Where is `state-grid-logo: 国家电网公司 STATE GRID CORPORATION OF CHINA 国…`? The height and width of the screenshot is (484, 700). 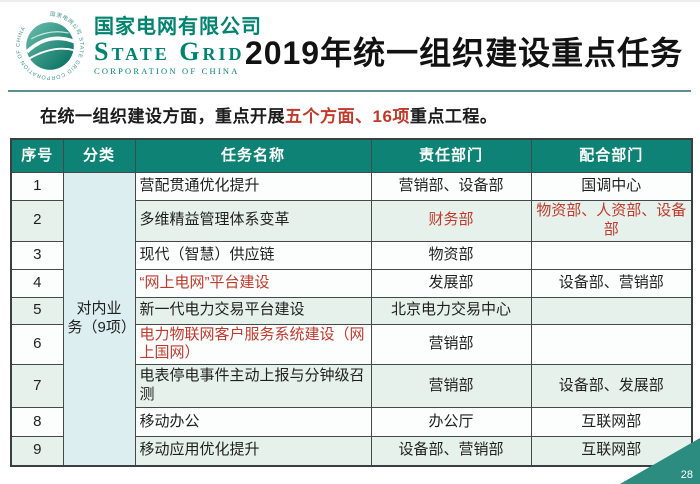
state-grid-logo: 国家电网公司 STATE GRID CORPORATION OF CHINA 国… is located at coordinates (138, 46).